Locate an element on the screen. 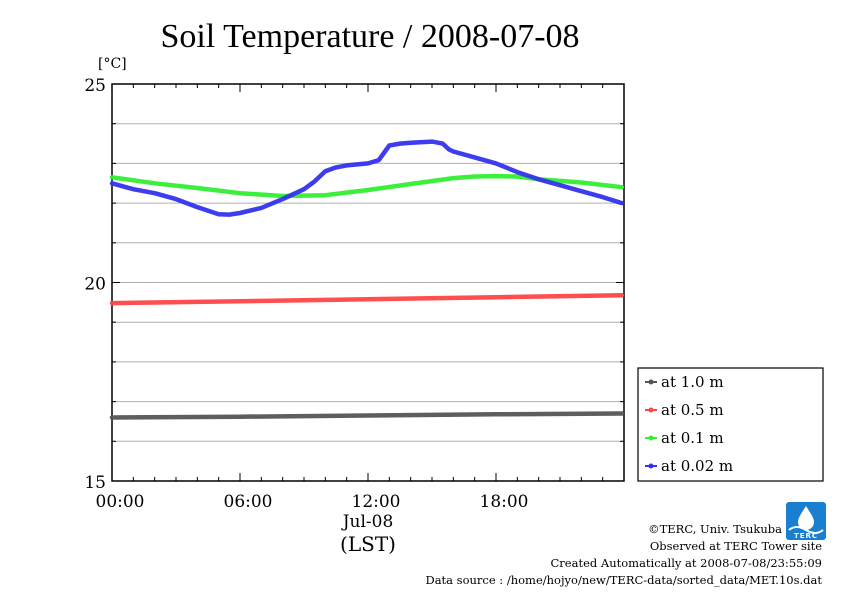  terc-logo: TERC is located at coordinates (806, 521).